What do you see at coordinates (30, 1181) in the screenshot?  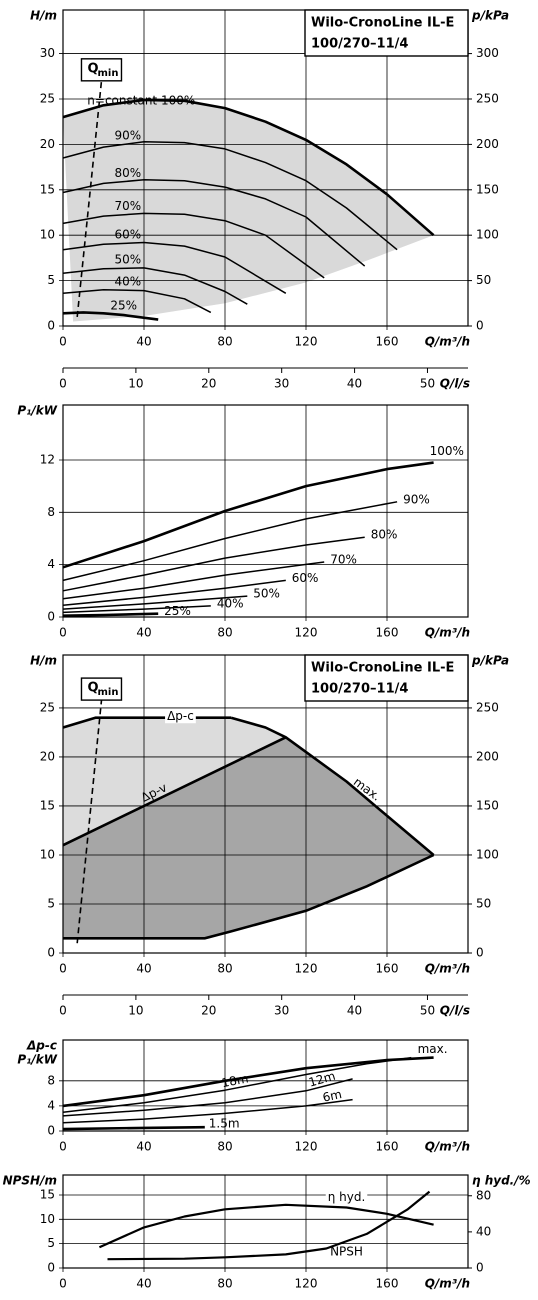 I see `y-axis-label: NPSH/m` at bounding box center [30, 1181].